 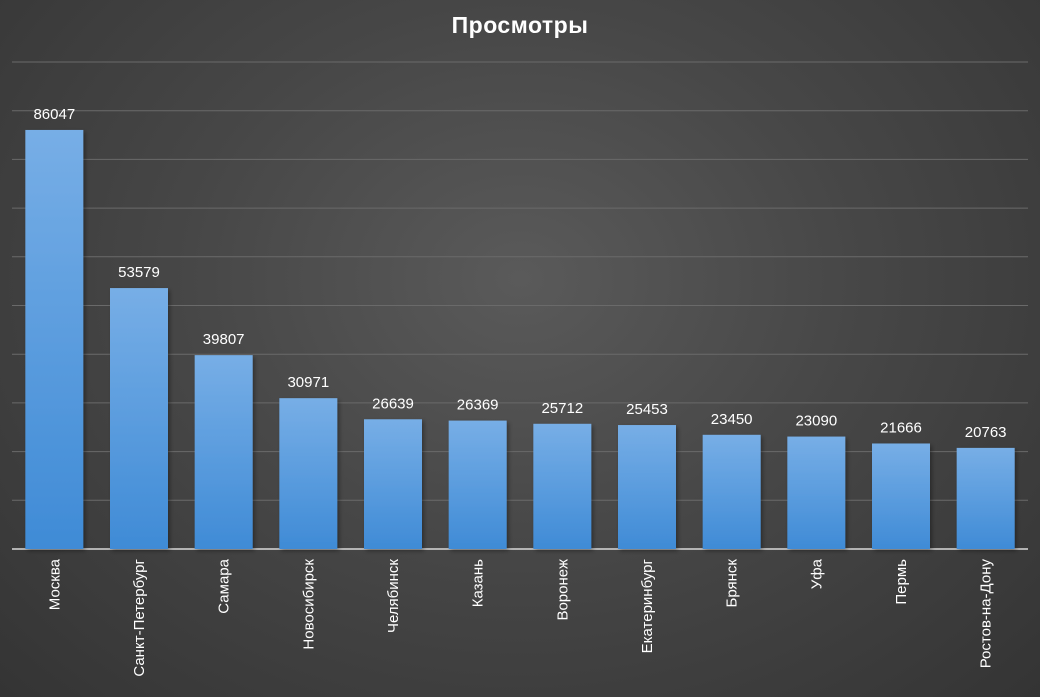 I want to click on data-label: 21666, so click(x=901, y=427).